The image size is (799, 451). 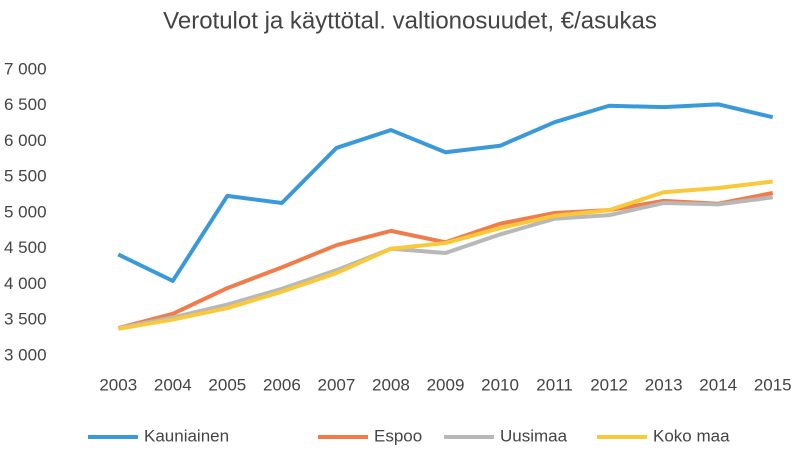 I want to click on x-tick-label: 2006, so click(x=282, y=384).